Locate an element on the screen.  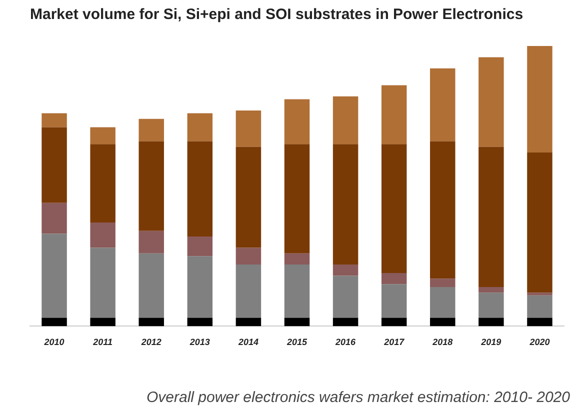
x-tick-label: 2011 is located at coordinates (102, 342).